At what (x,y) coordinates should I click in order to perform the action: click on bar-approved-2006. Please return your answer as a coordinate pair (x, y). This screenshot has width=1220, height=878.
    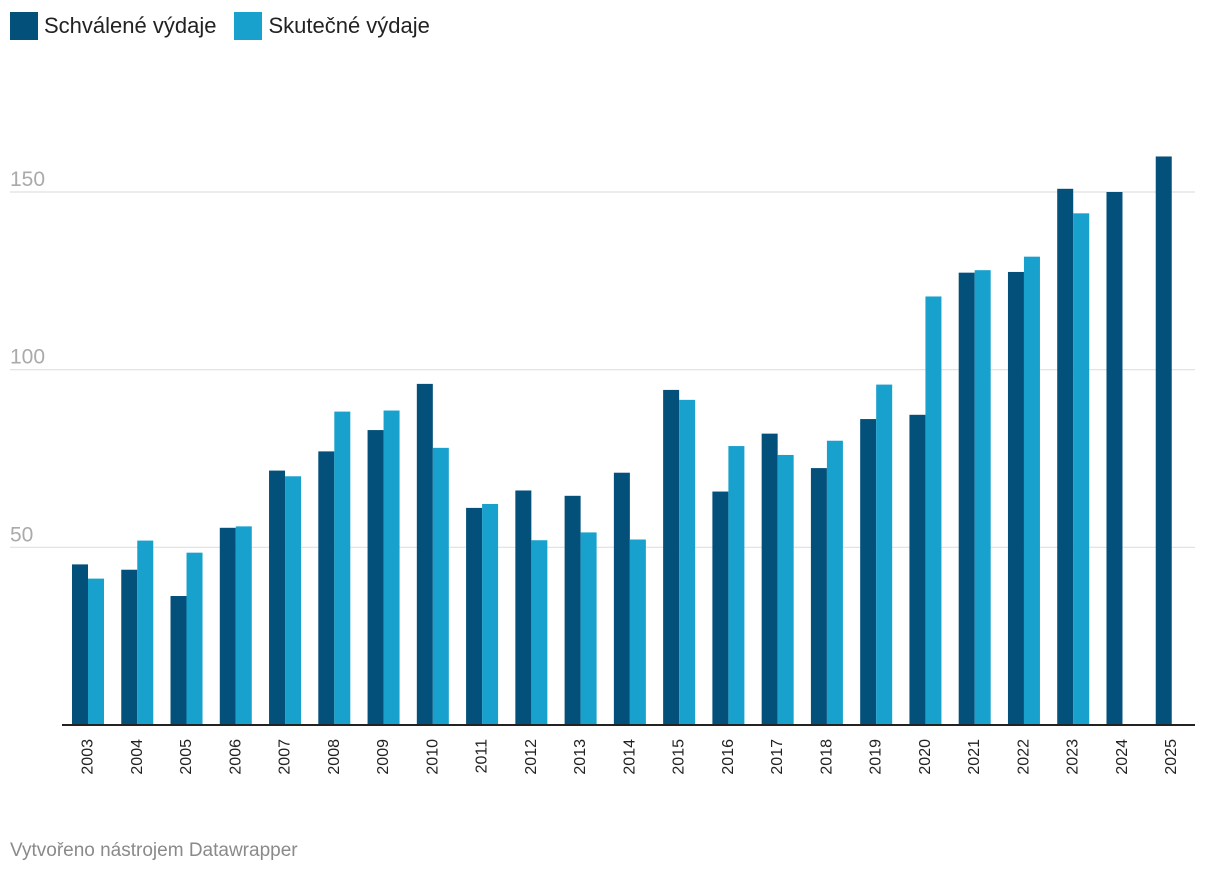
    Looking at the image, I should click on (227, 626).